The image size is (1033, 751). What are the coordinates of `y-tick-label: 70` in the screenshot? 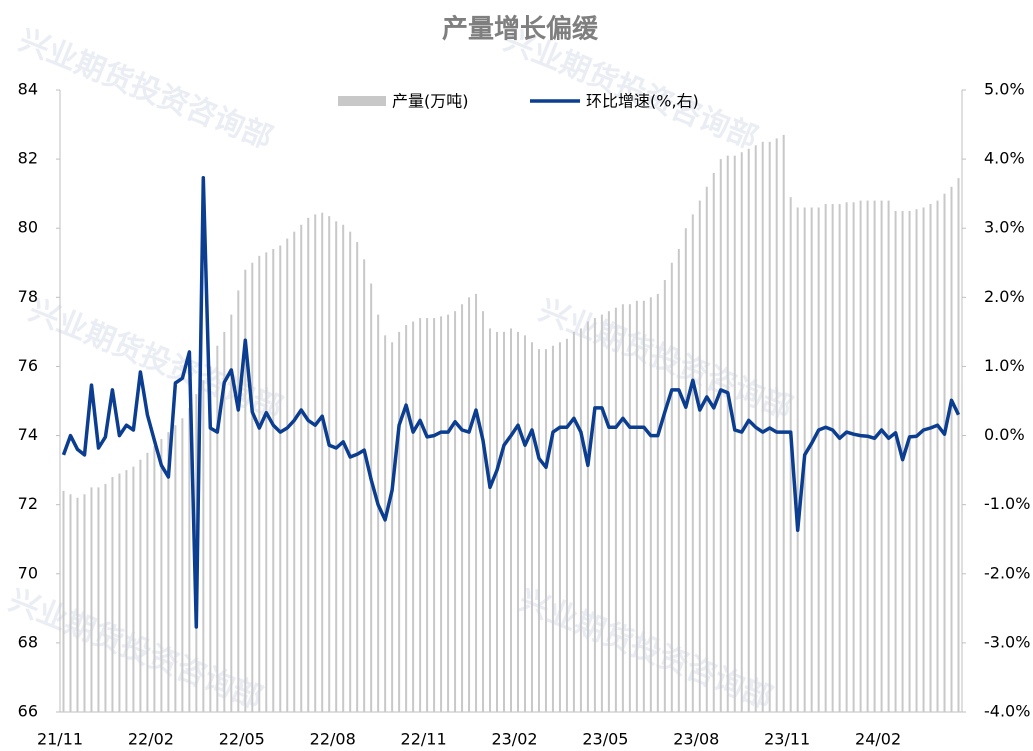 It's located at (28, 572).